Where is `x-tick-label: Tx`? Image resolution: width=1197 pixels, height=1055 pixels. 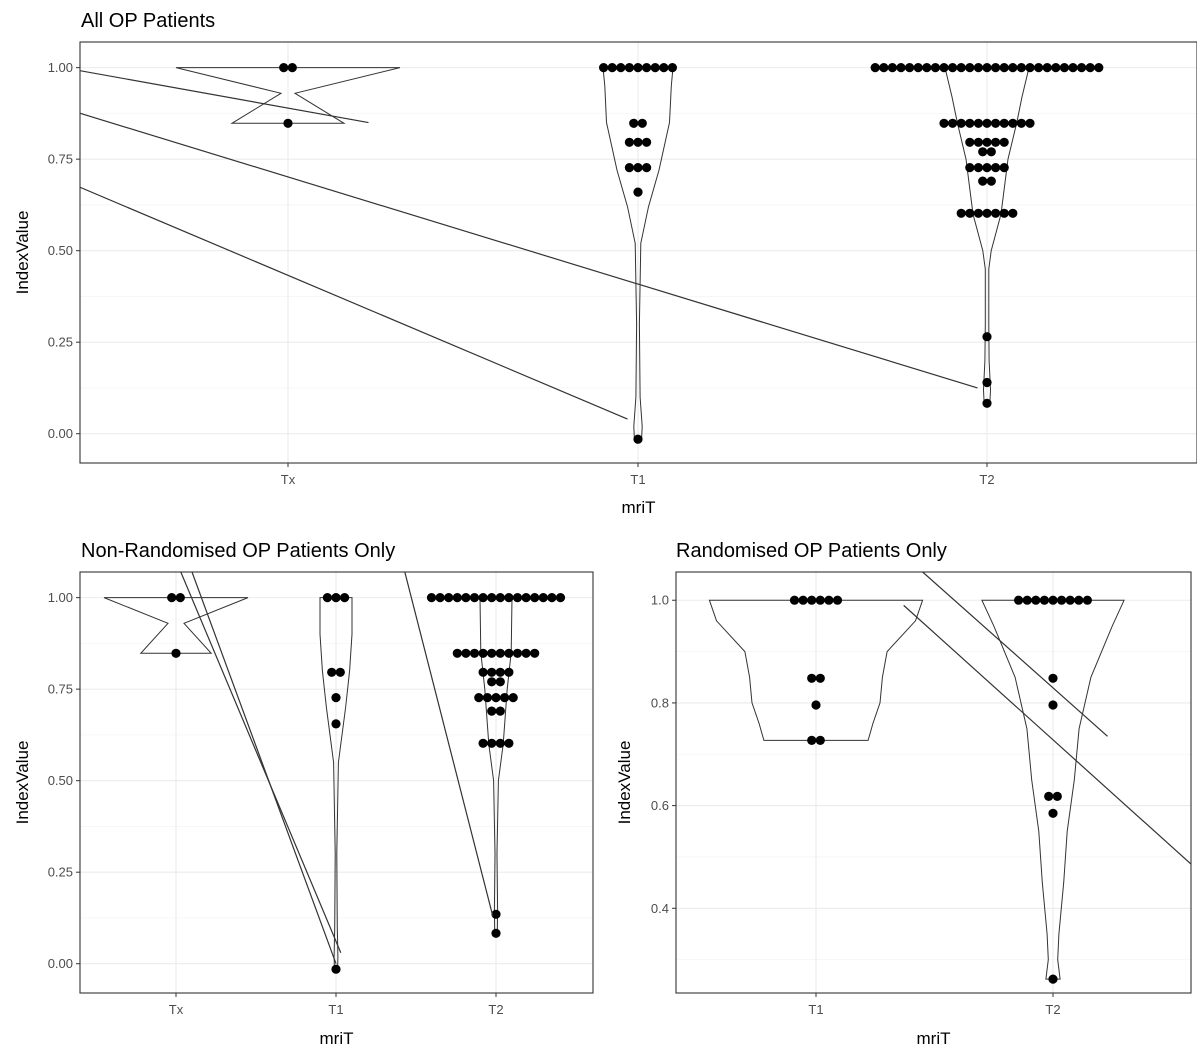 x-tick-label: Tx is located at coordinates (176, 1009).